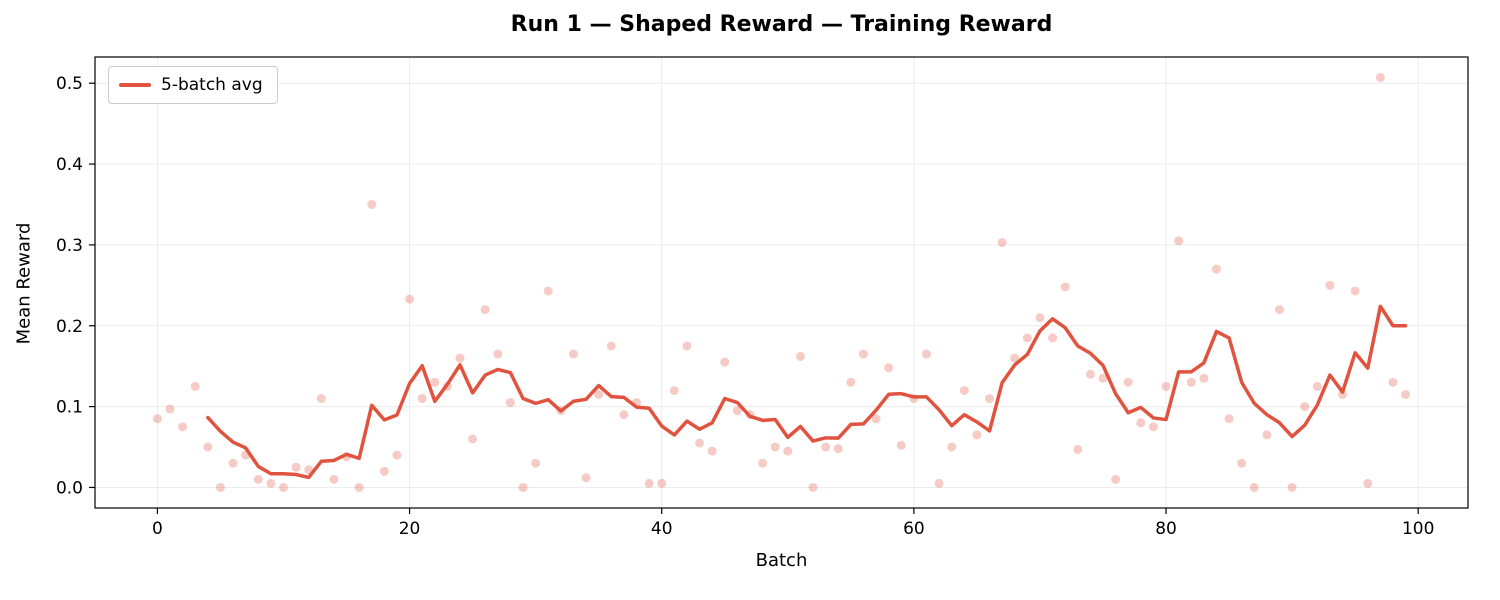 This screenshot has width=1500, height=600. I want to click on svg-text: 0.1, so click(69, 408).